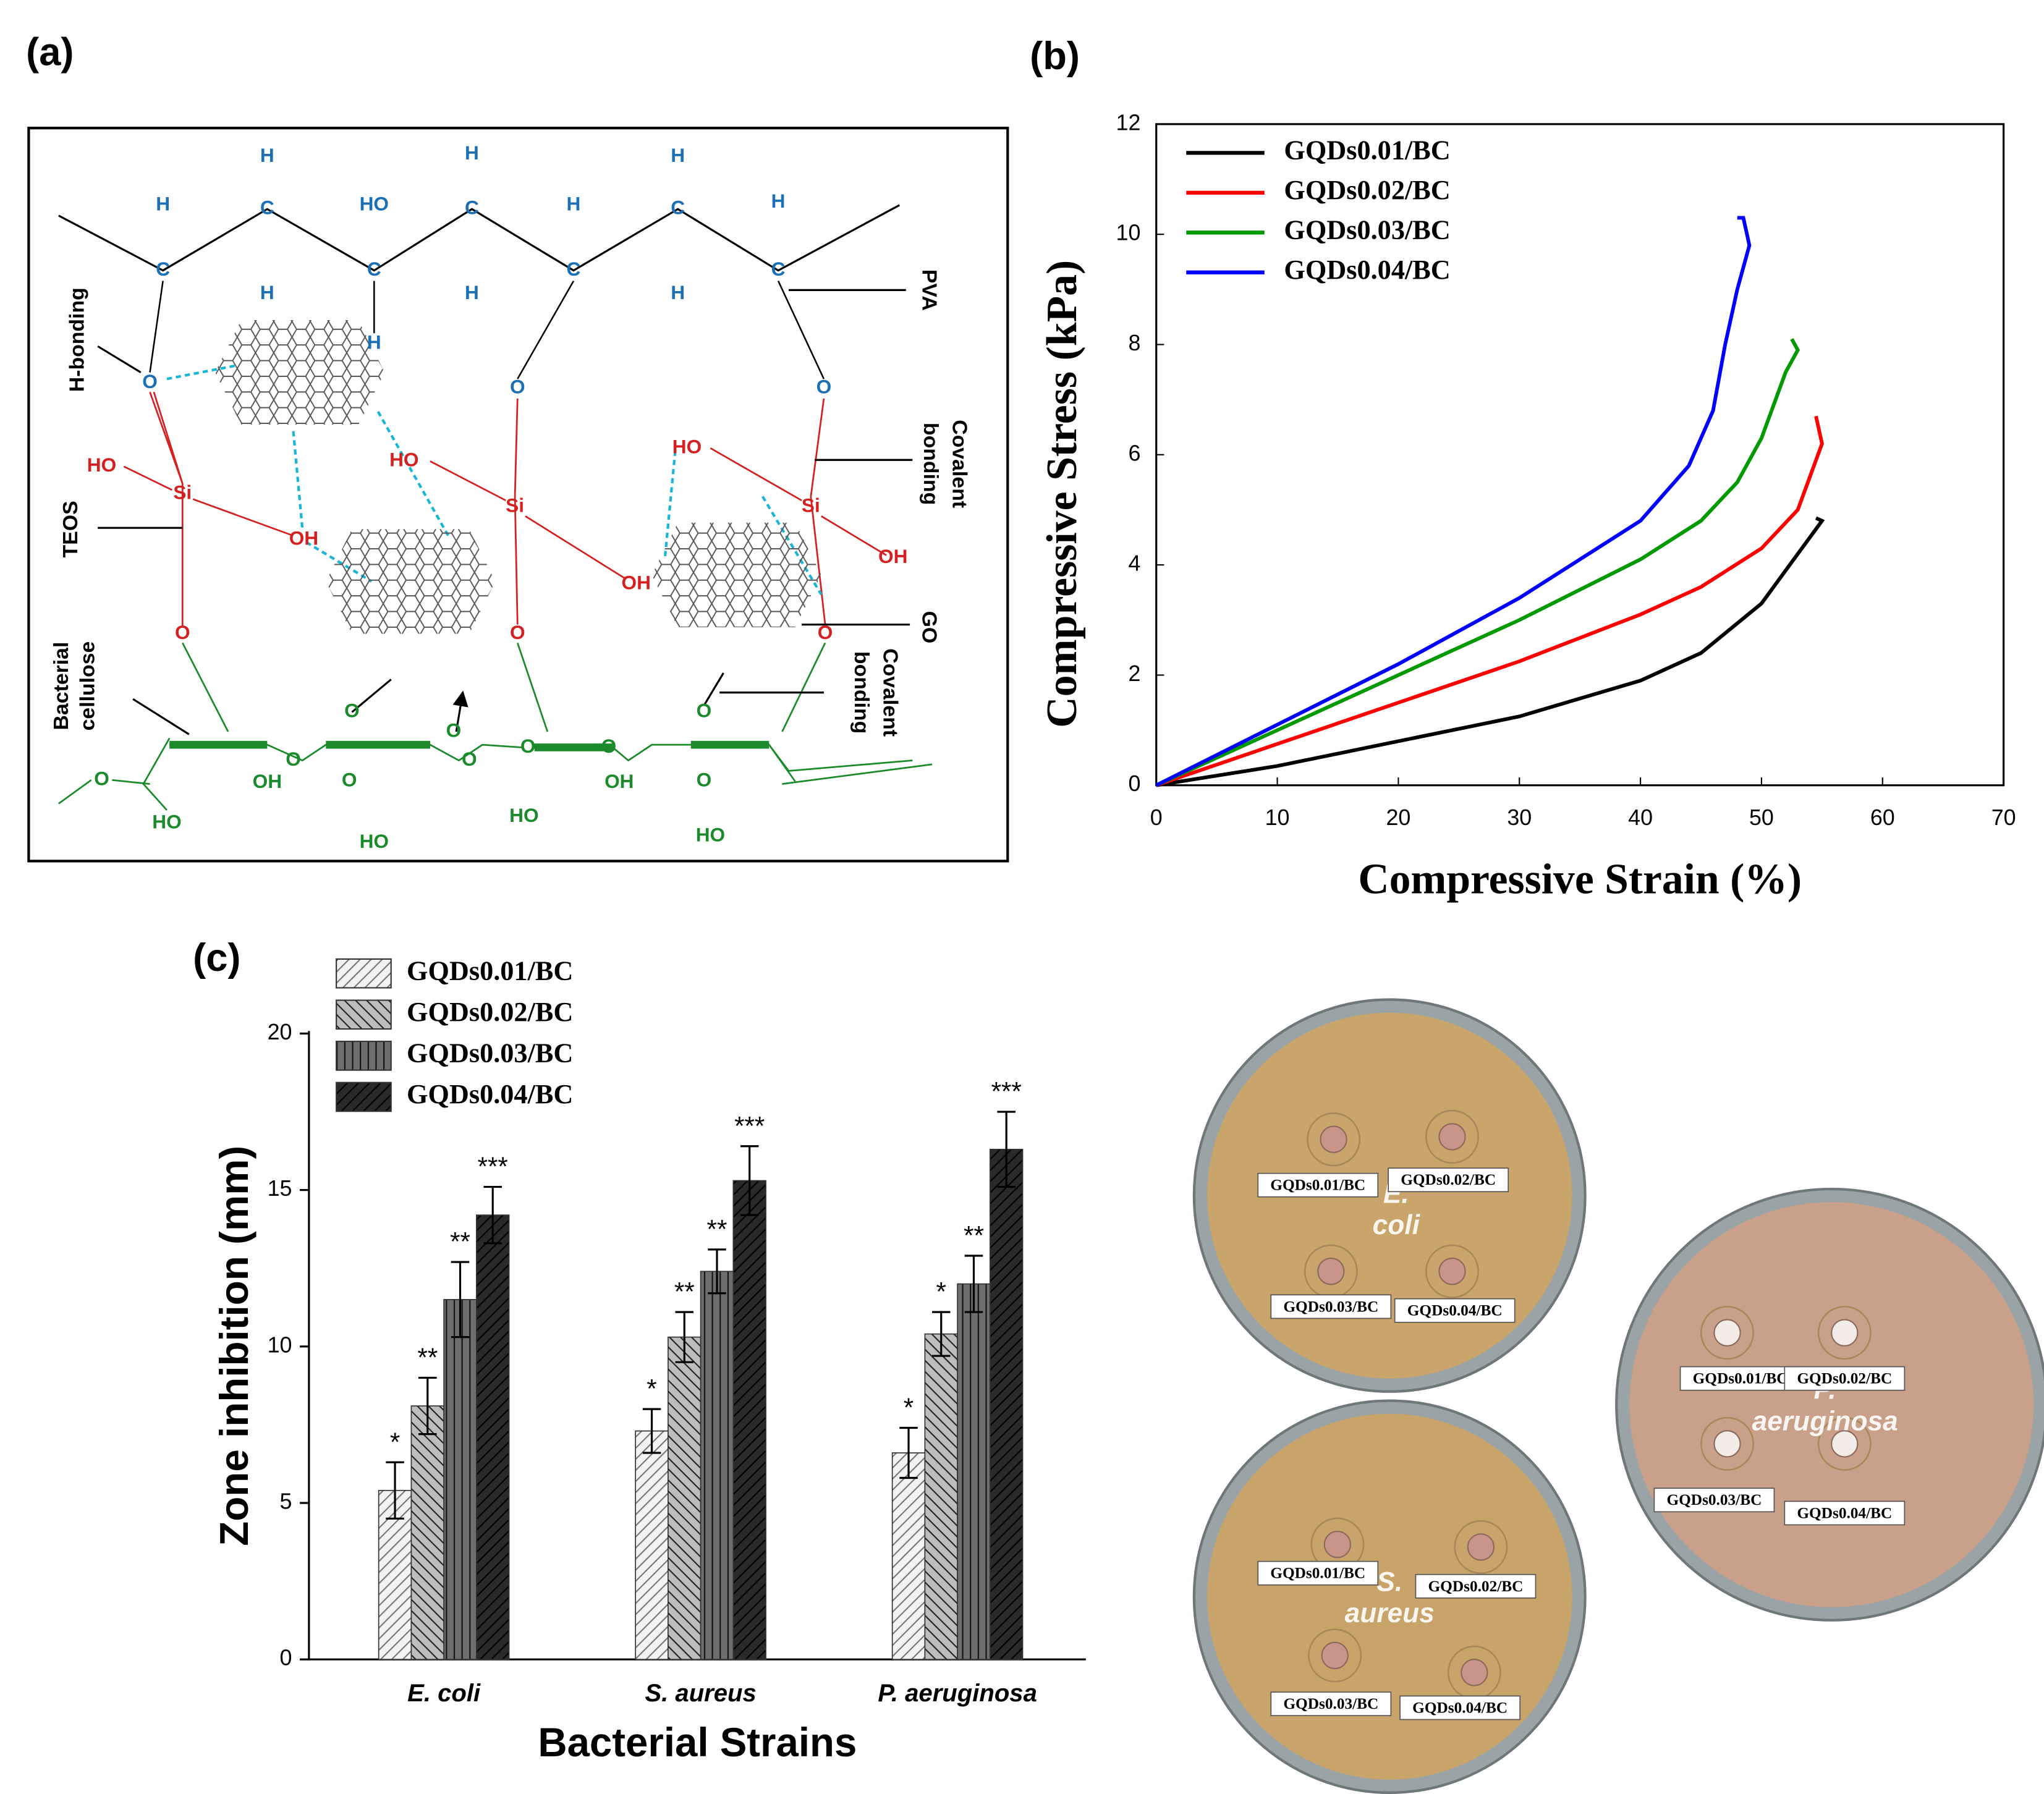  I want to click on y-tick-label: 10, so click(280, 1344).